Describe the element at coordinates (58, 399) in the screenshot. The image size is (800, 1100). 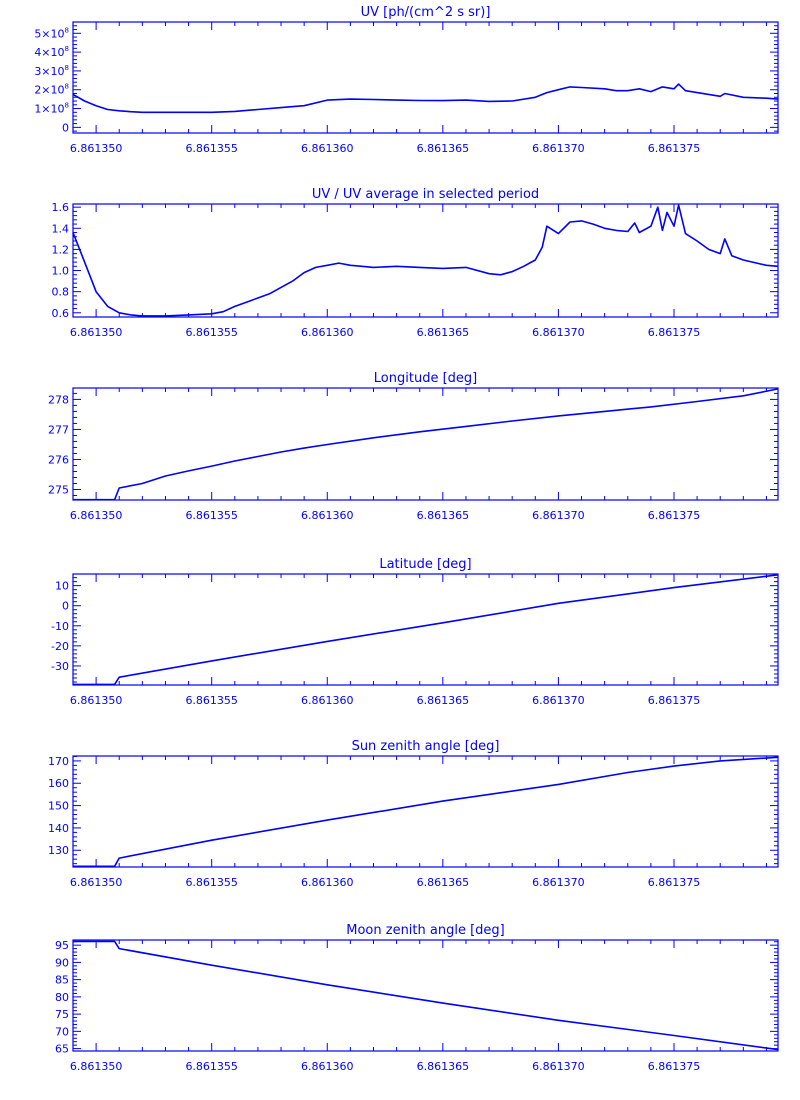
I see `y-tick-label: 278` at that location.